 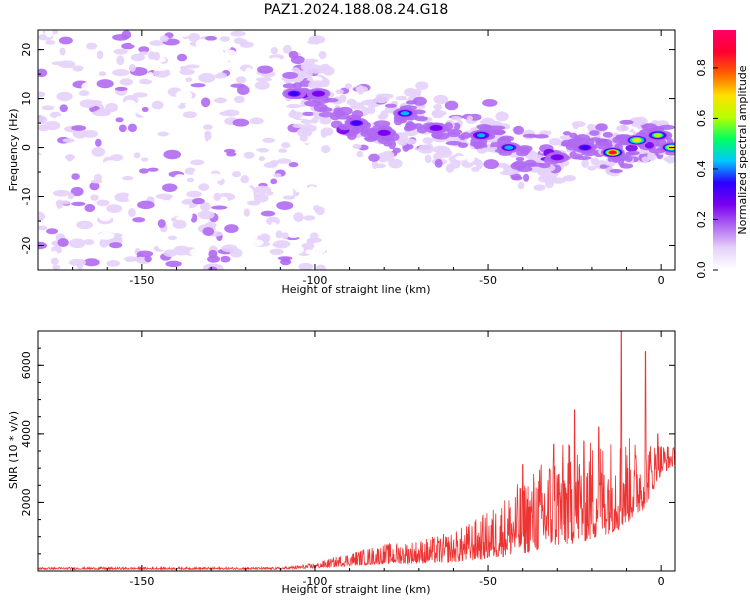 What do you see at coordinates (661, 280) in the screenshot?
I see `x-tick-label: 0` at bounding box center [661, 280].